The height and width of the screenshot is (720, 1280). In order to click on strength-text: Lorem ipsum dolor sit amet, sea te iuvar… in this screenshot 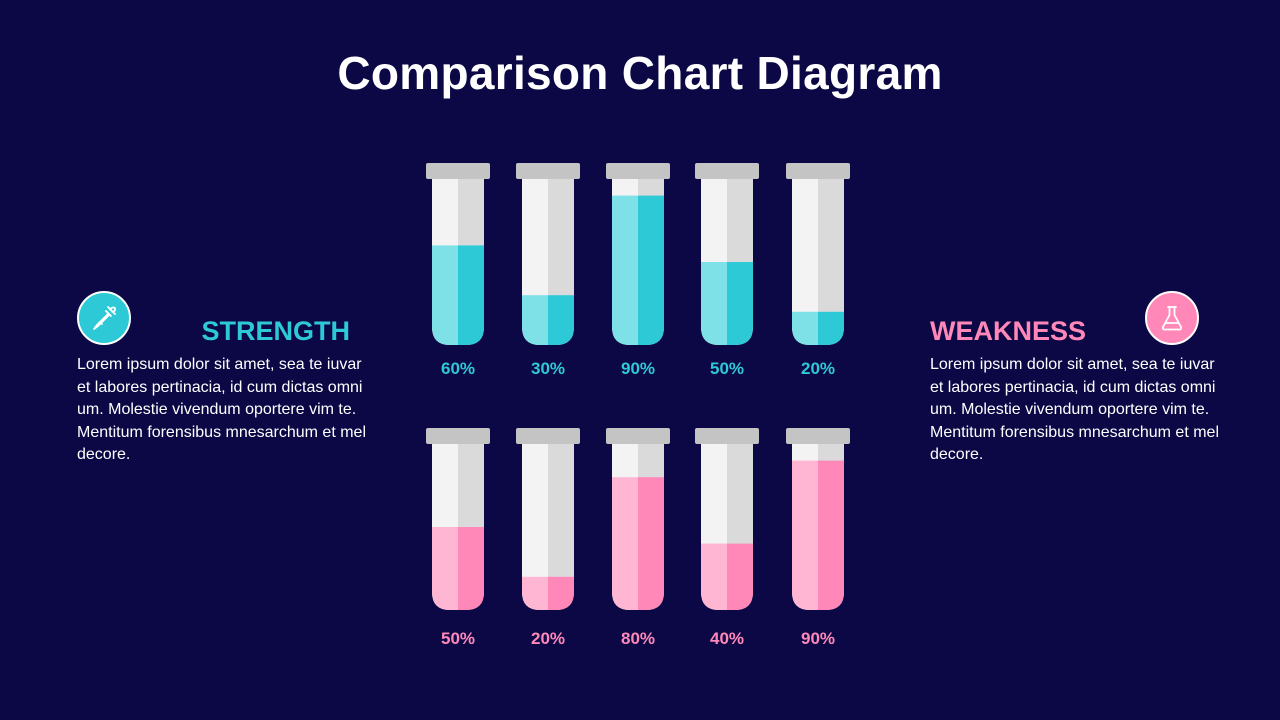, I will do `click(221, 410)`.